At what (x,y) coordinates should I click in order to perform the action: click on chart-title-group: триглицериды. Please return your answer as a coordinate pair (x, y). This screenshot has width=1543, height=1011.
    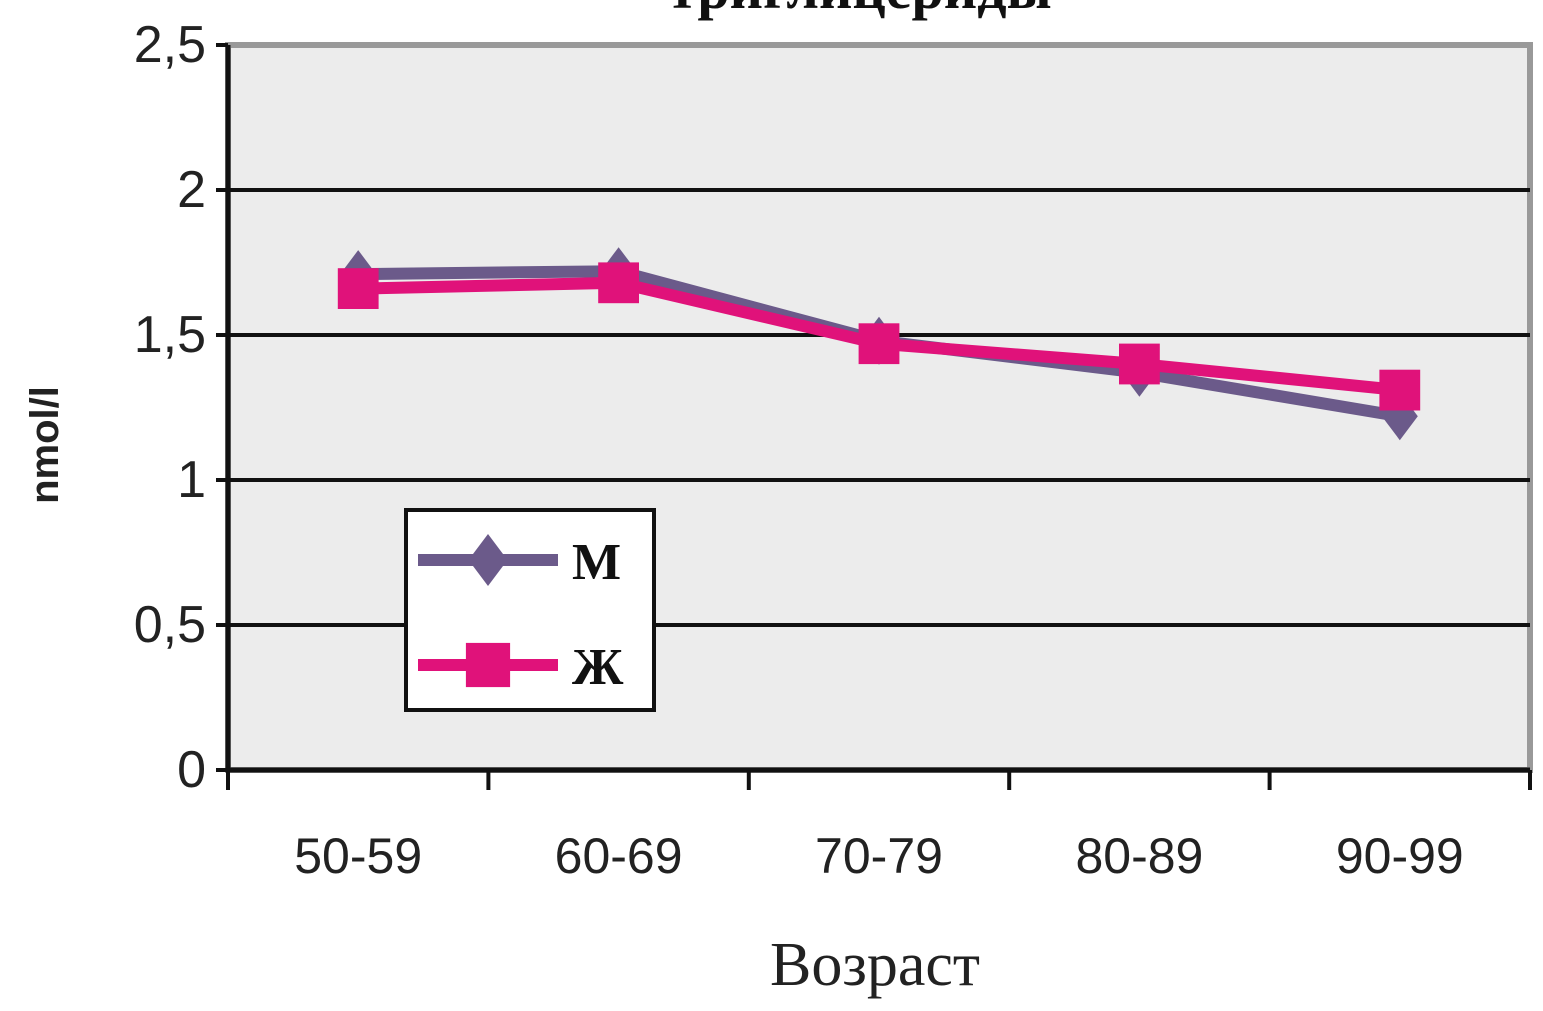
    Looking at the image, I should click on (860, 10).